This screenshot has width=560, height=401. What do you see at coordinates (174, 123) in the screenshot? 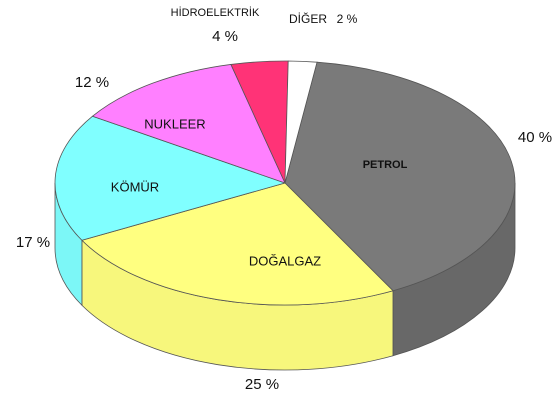
I see `category-label: NUKLEER` at bounding box center [174, 123].